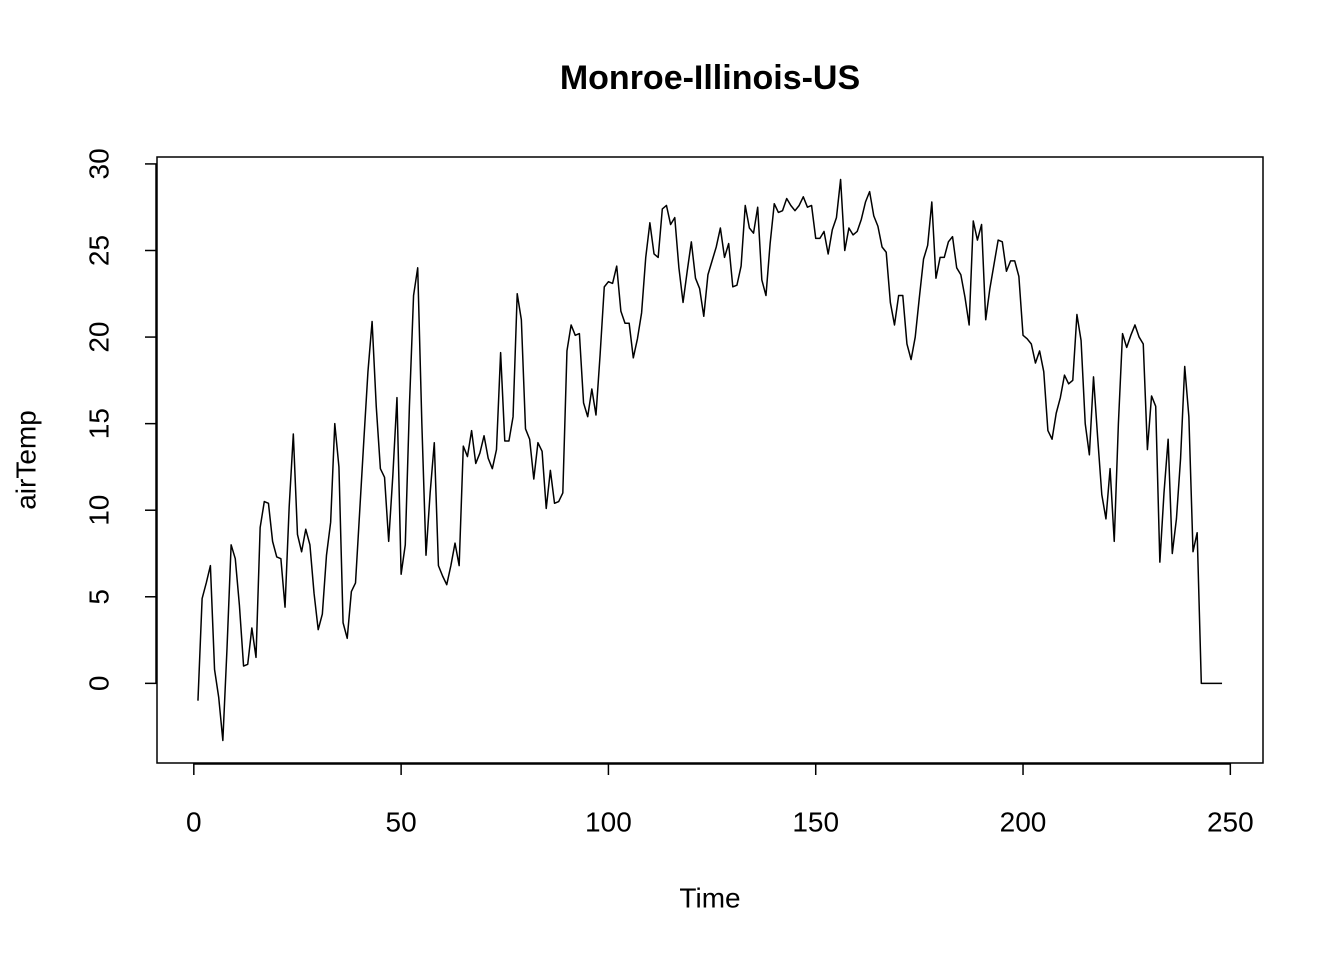 The height and width of the screenshot is (960, 1344). What do you see at coordinates (98, 163) in the screenshot?
I see `y-tick-label: 30` at bounding box center [98, 163].